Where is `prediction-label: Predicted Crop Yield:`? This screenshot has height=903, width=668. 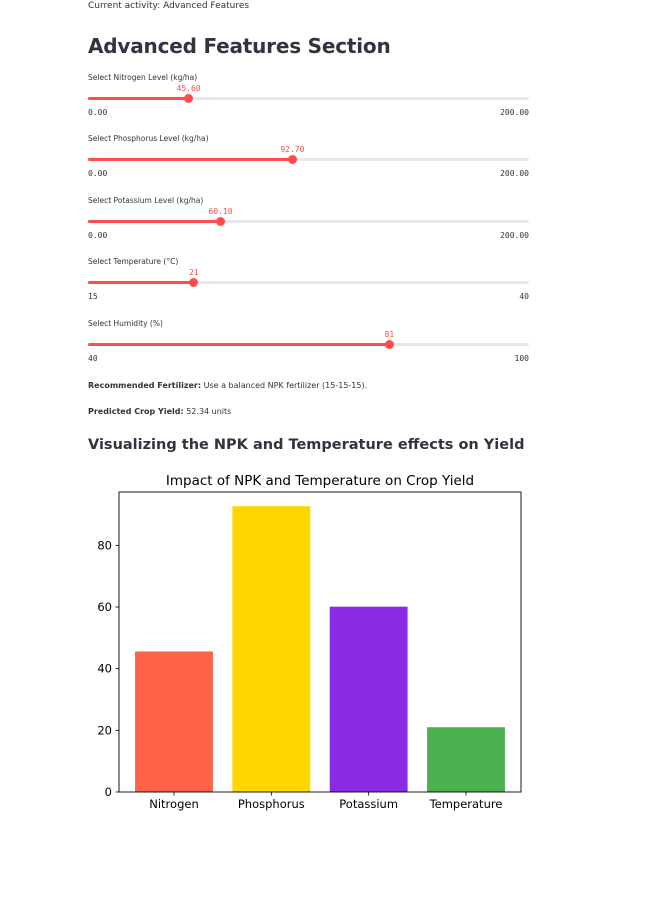 prediction-label: Predicted Crop Yield: is located at coordinates (136, 411).